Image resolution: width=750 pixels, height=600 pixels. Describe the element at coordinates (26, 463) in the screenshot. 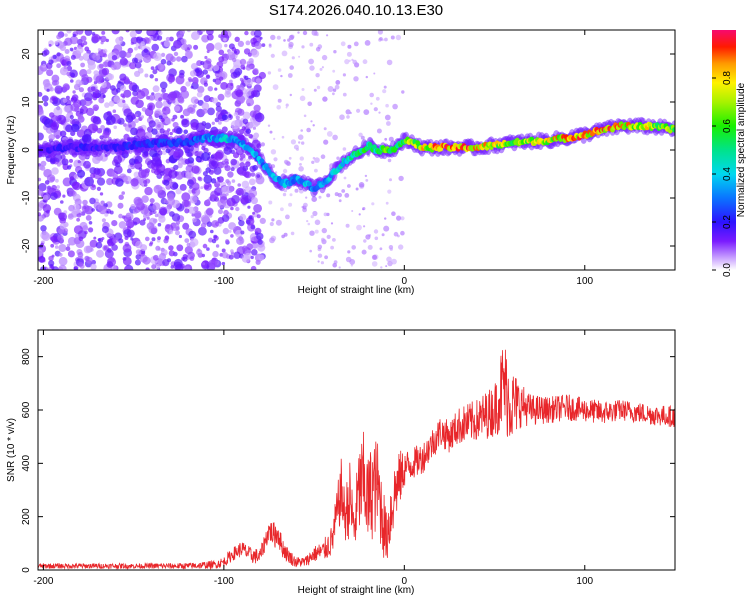

I see `y-tick-label: 400` at that location.